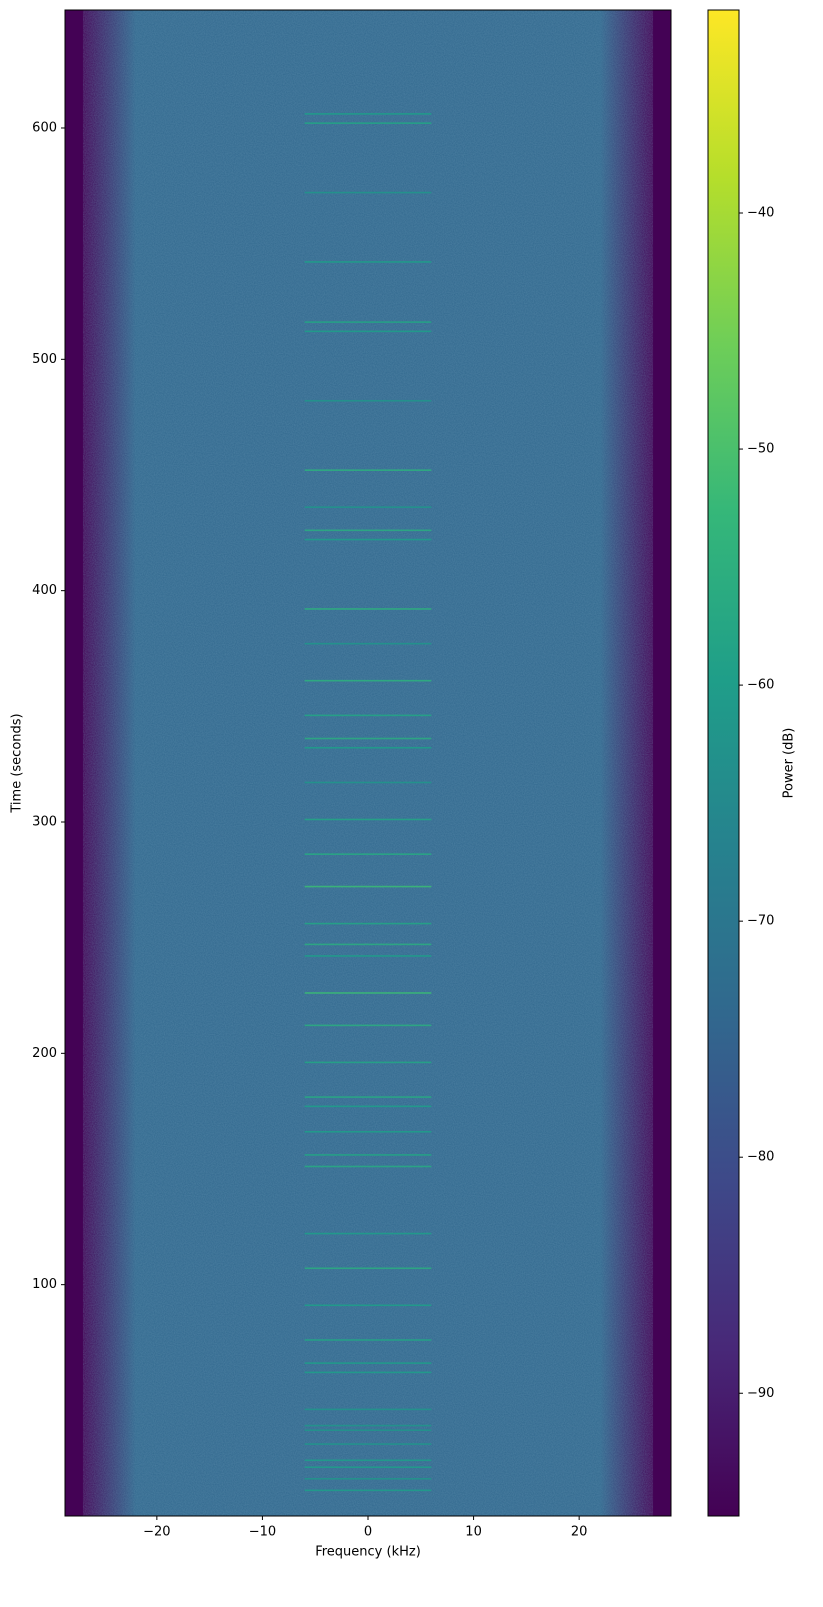 The image size is (823, 1607). Describe the element at coordinates (262, 1532) in the screenshot. I see `x-tick-label: −10` at that location.